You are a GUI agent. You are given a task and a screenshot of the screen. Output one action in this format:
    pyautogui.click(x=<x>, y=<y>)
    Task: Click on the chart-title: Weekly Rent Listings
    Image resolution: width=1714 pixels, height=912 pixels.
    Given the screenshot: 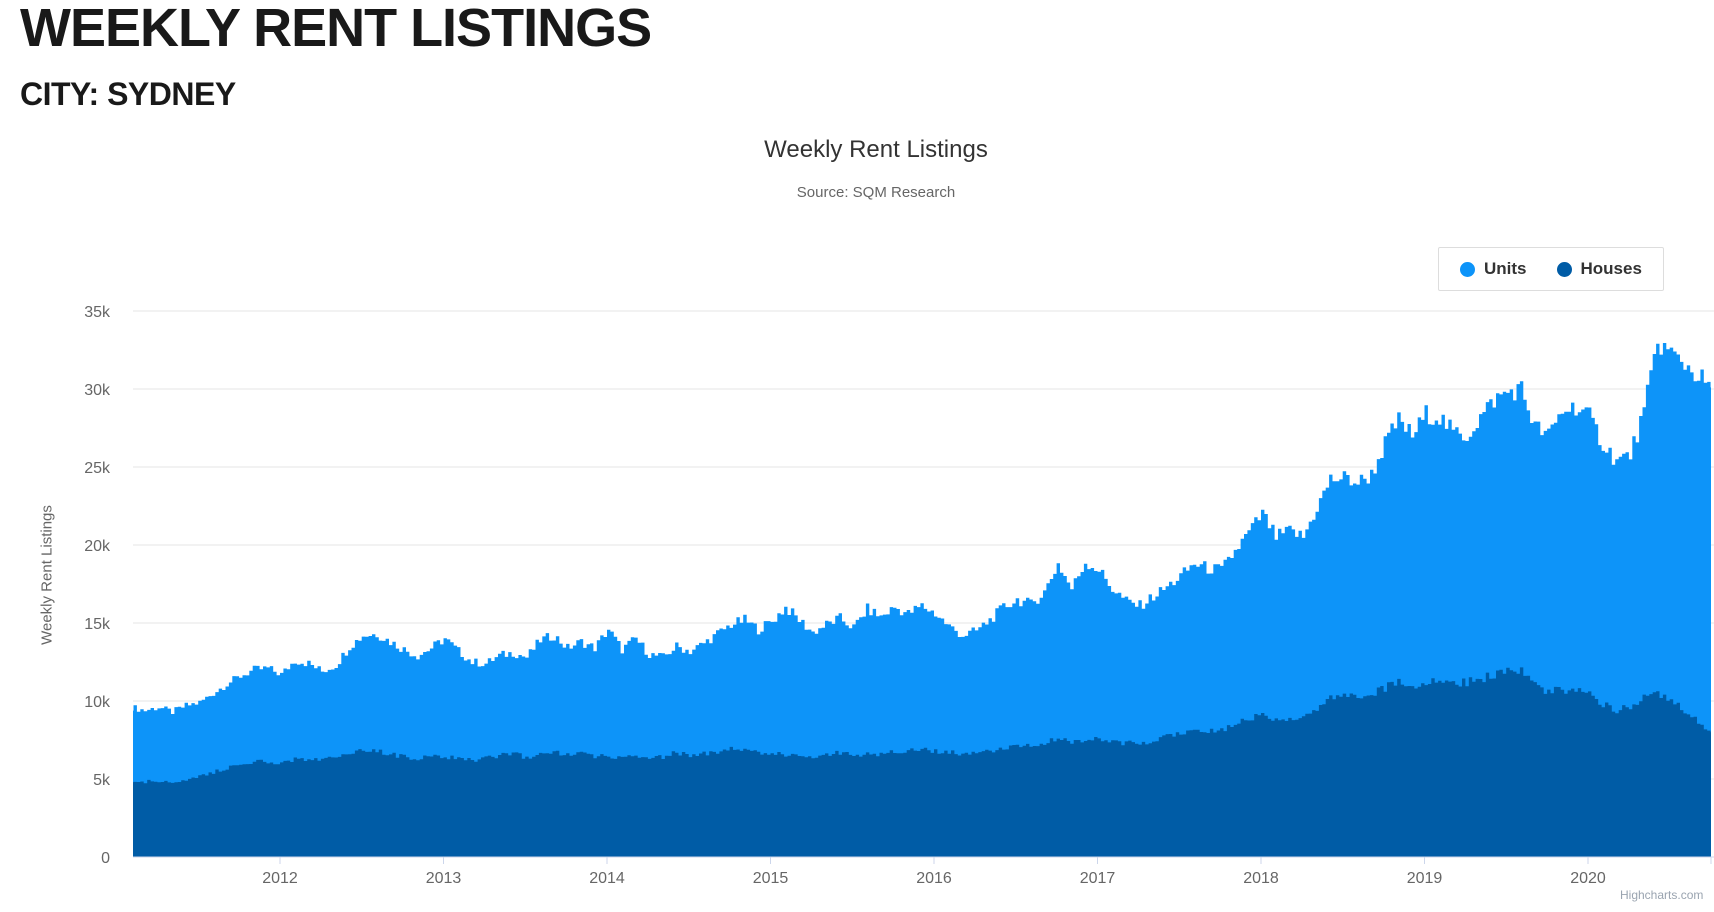 What is the action you would take?
    pyautogui.click(x=876, y=149)
    